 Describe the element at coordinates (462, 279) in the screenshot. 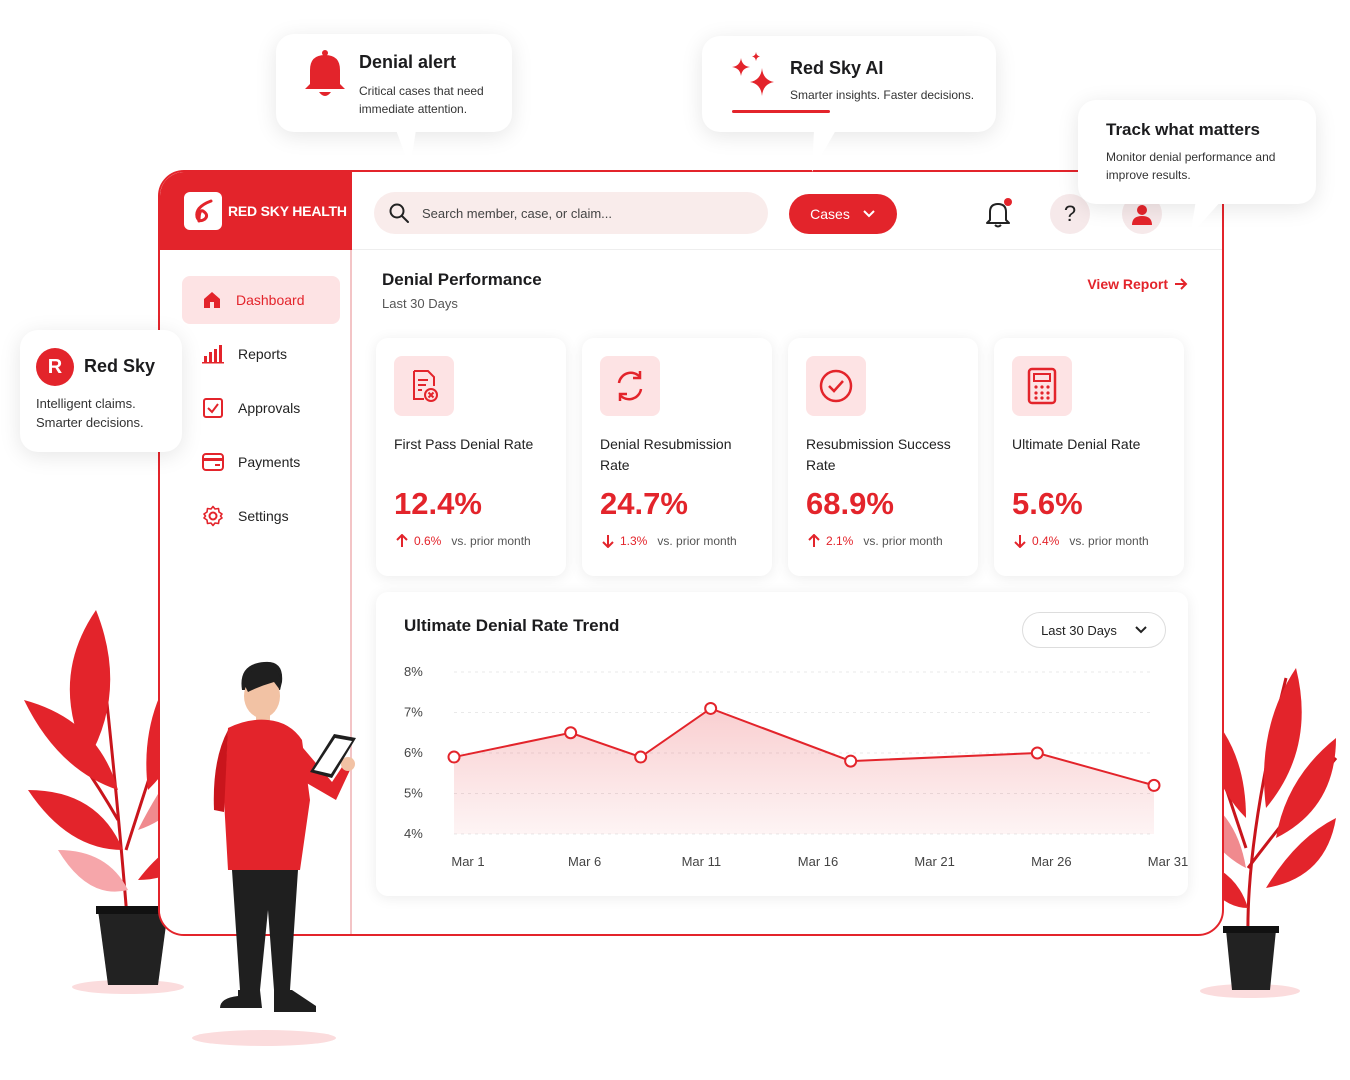

I see `performance-title: Denial Performance` at that location.